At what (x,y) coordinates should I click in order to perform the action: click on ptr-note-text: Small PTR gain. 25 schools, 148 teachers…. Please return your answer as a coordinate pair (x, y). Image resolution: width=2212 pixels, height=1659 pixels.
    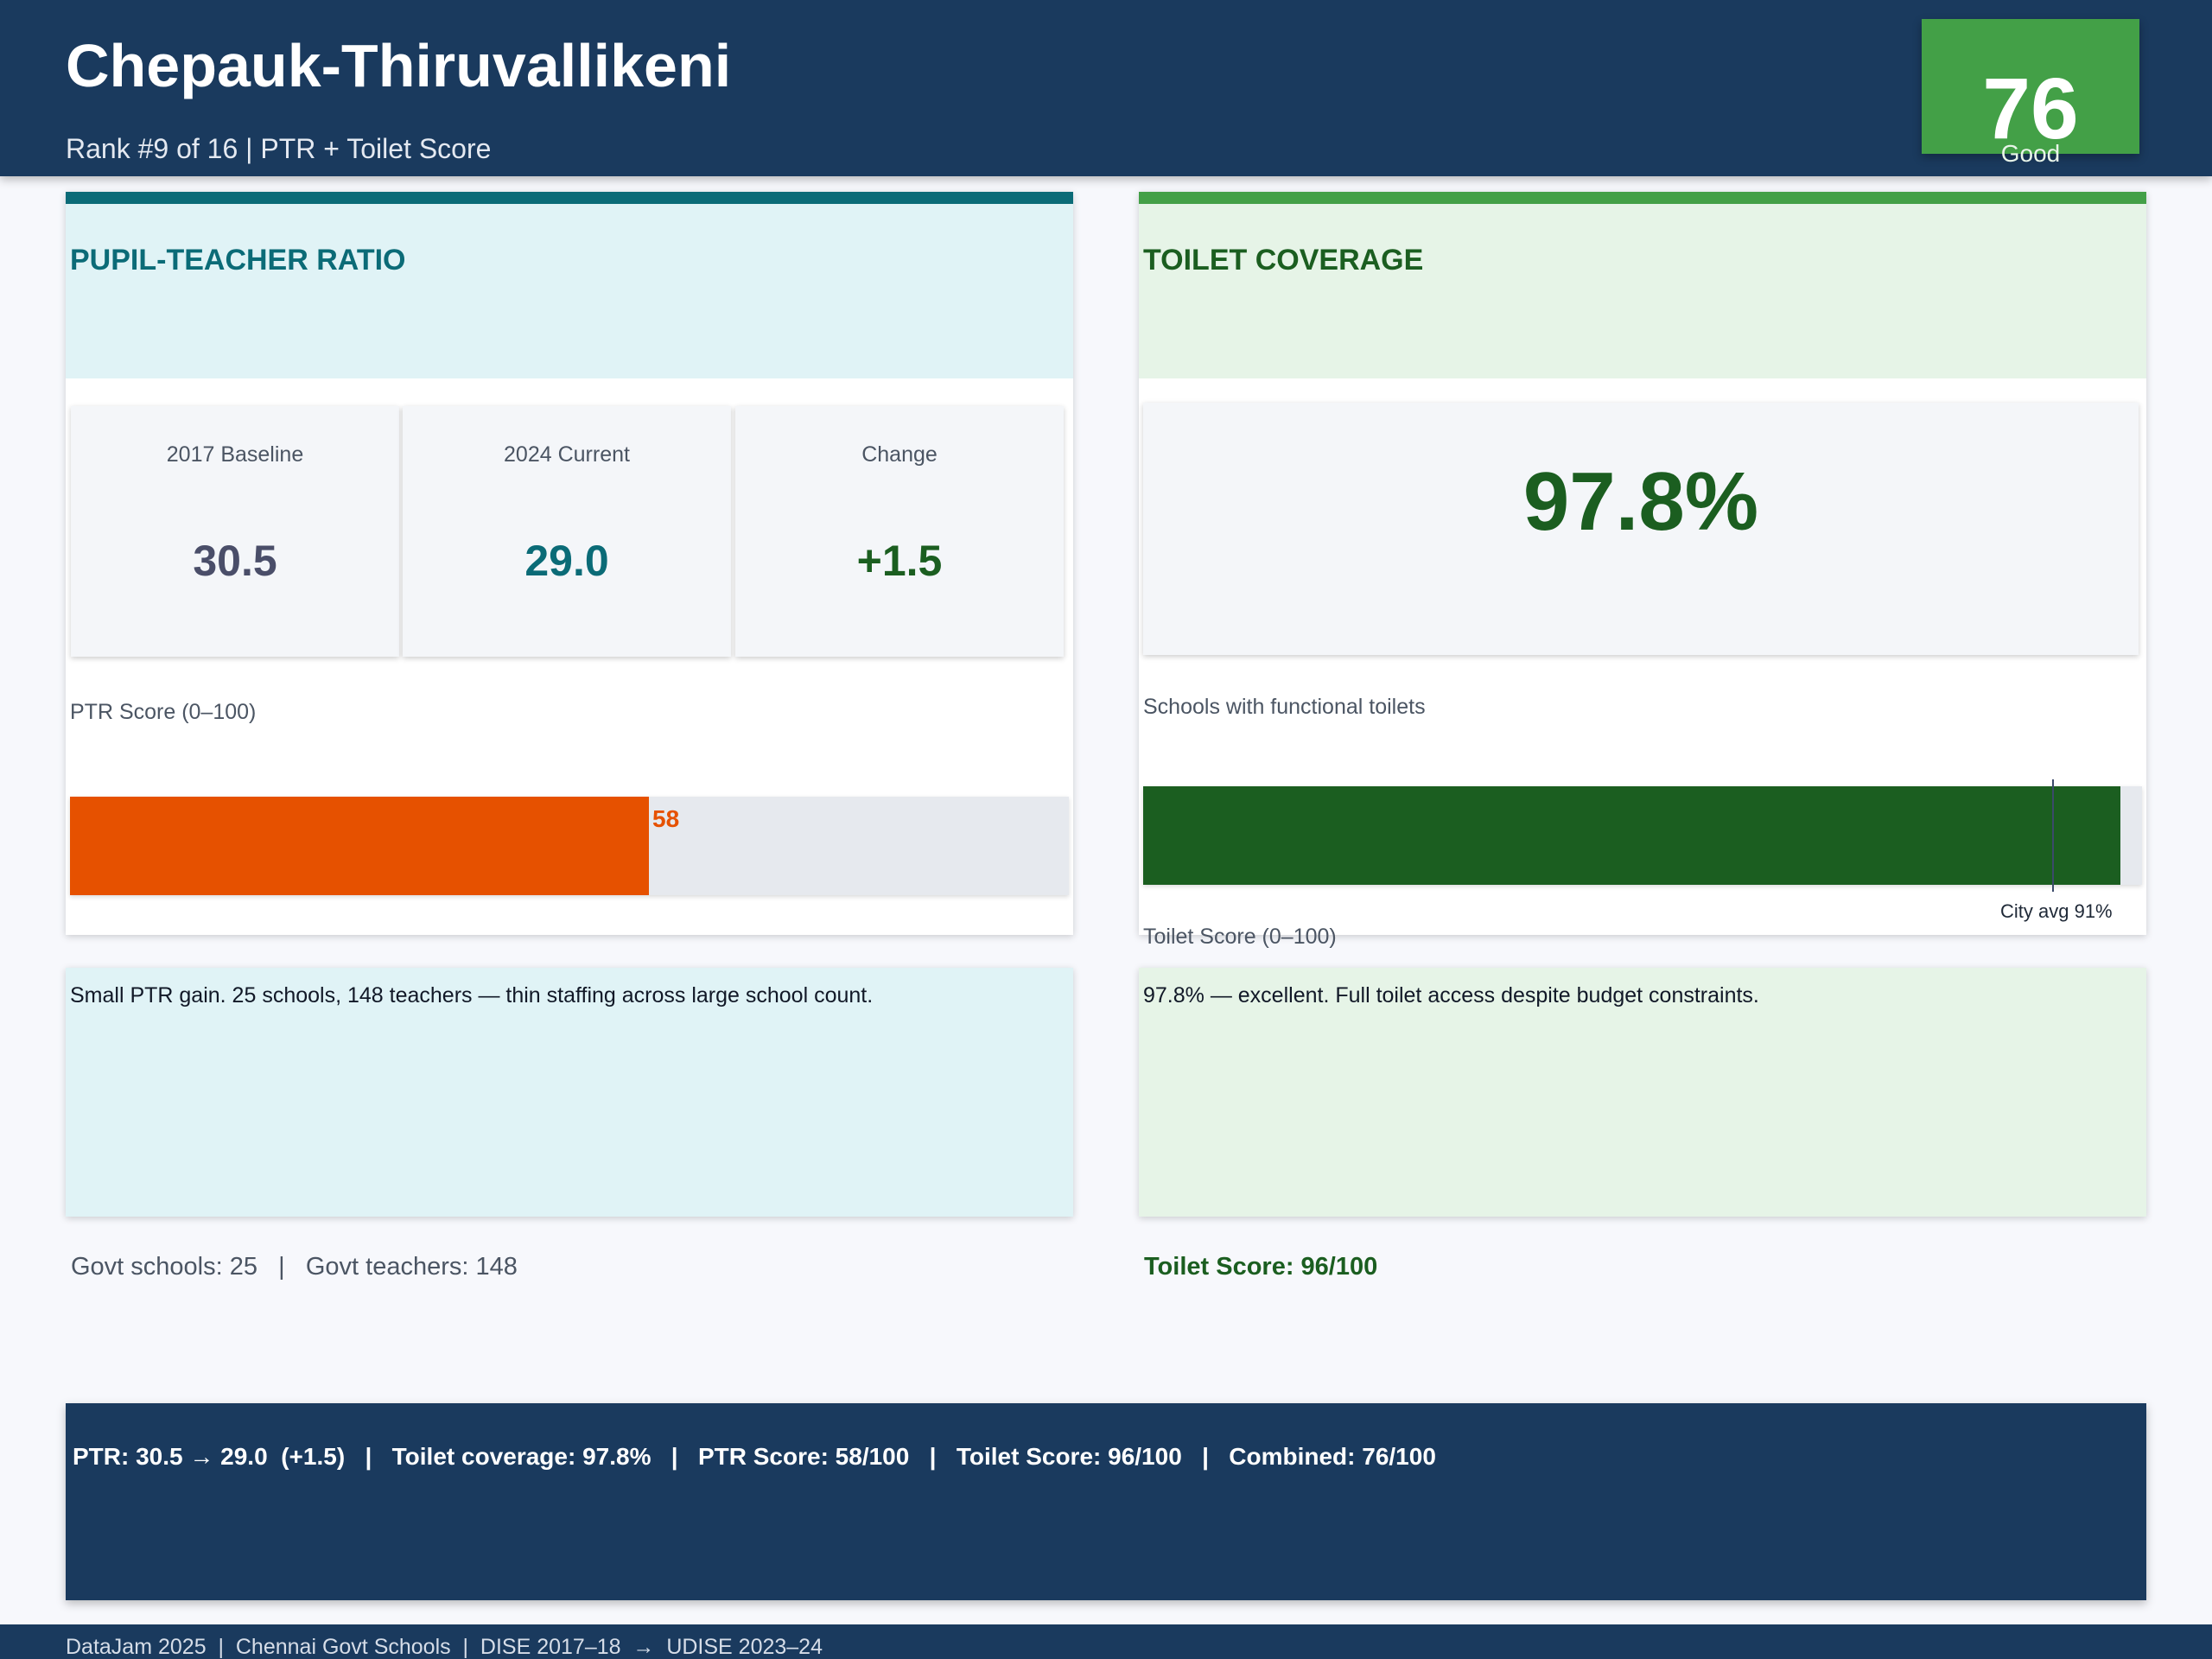
    Looking at the image, I should click on (472, 995).